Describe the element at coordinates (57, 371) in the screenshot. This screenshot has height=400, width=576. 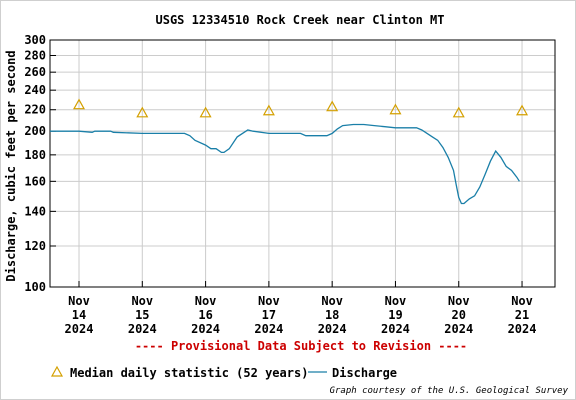
I see `legend-median-marker` at that location.